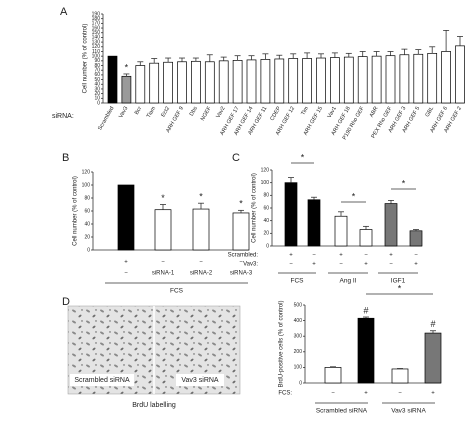  I want to click on y-tick-label: 100, so click(86, 185).